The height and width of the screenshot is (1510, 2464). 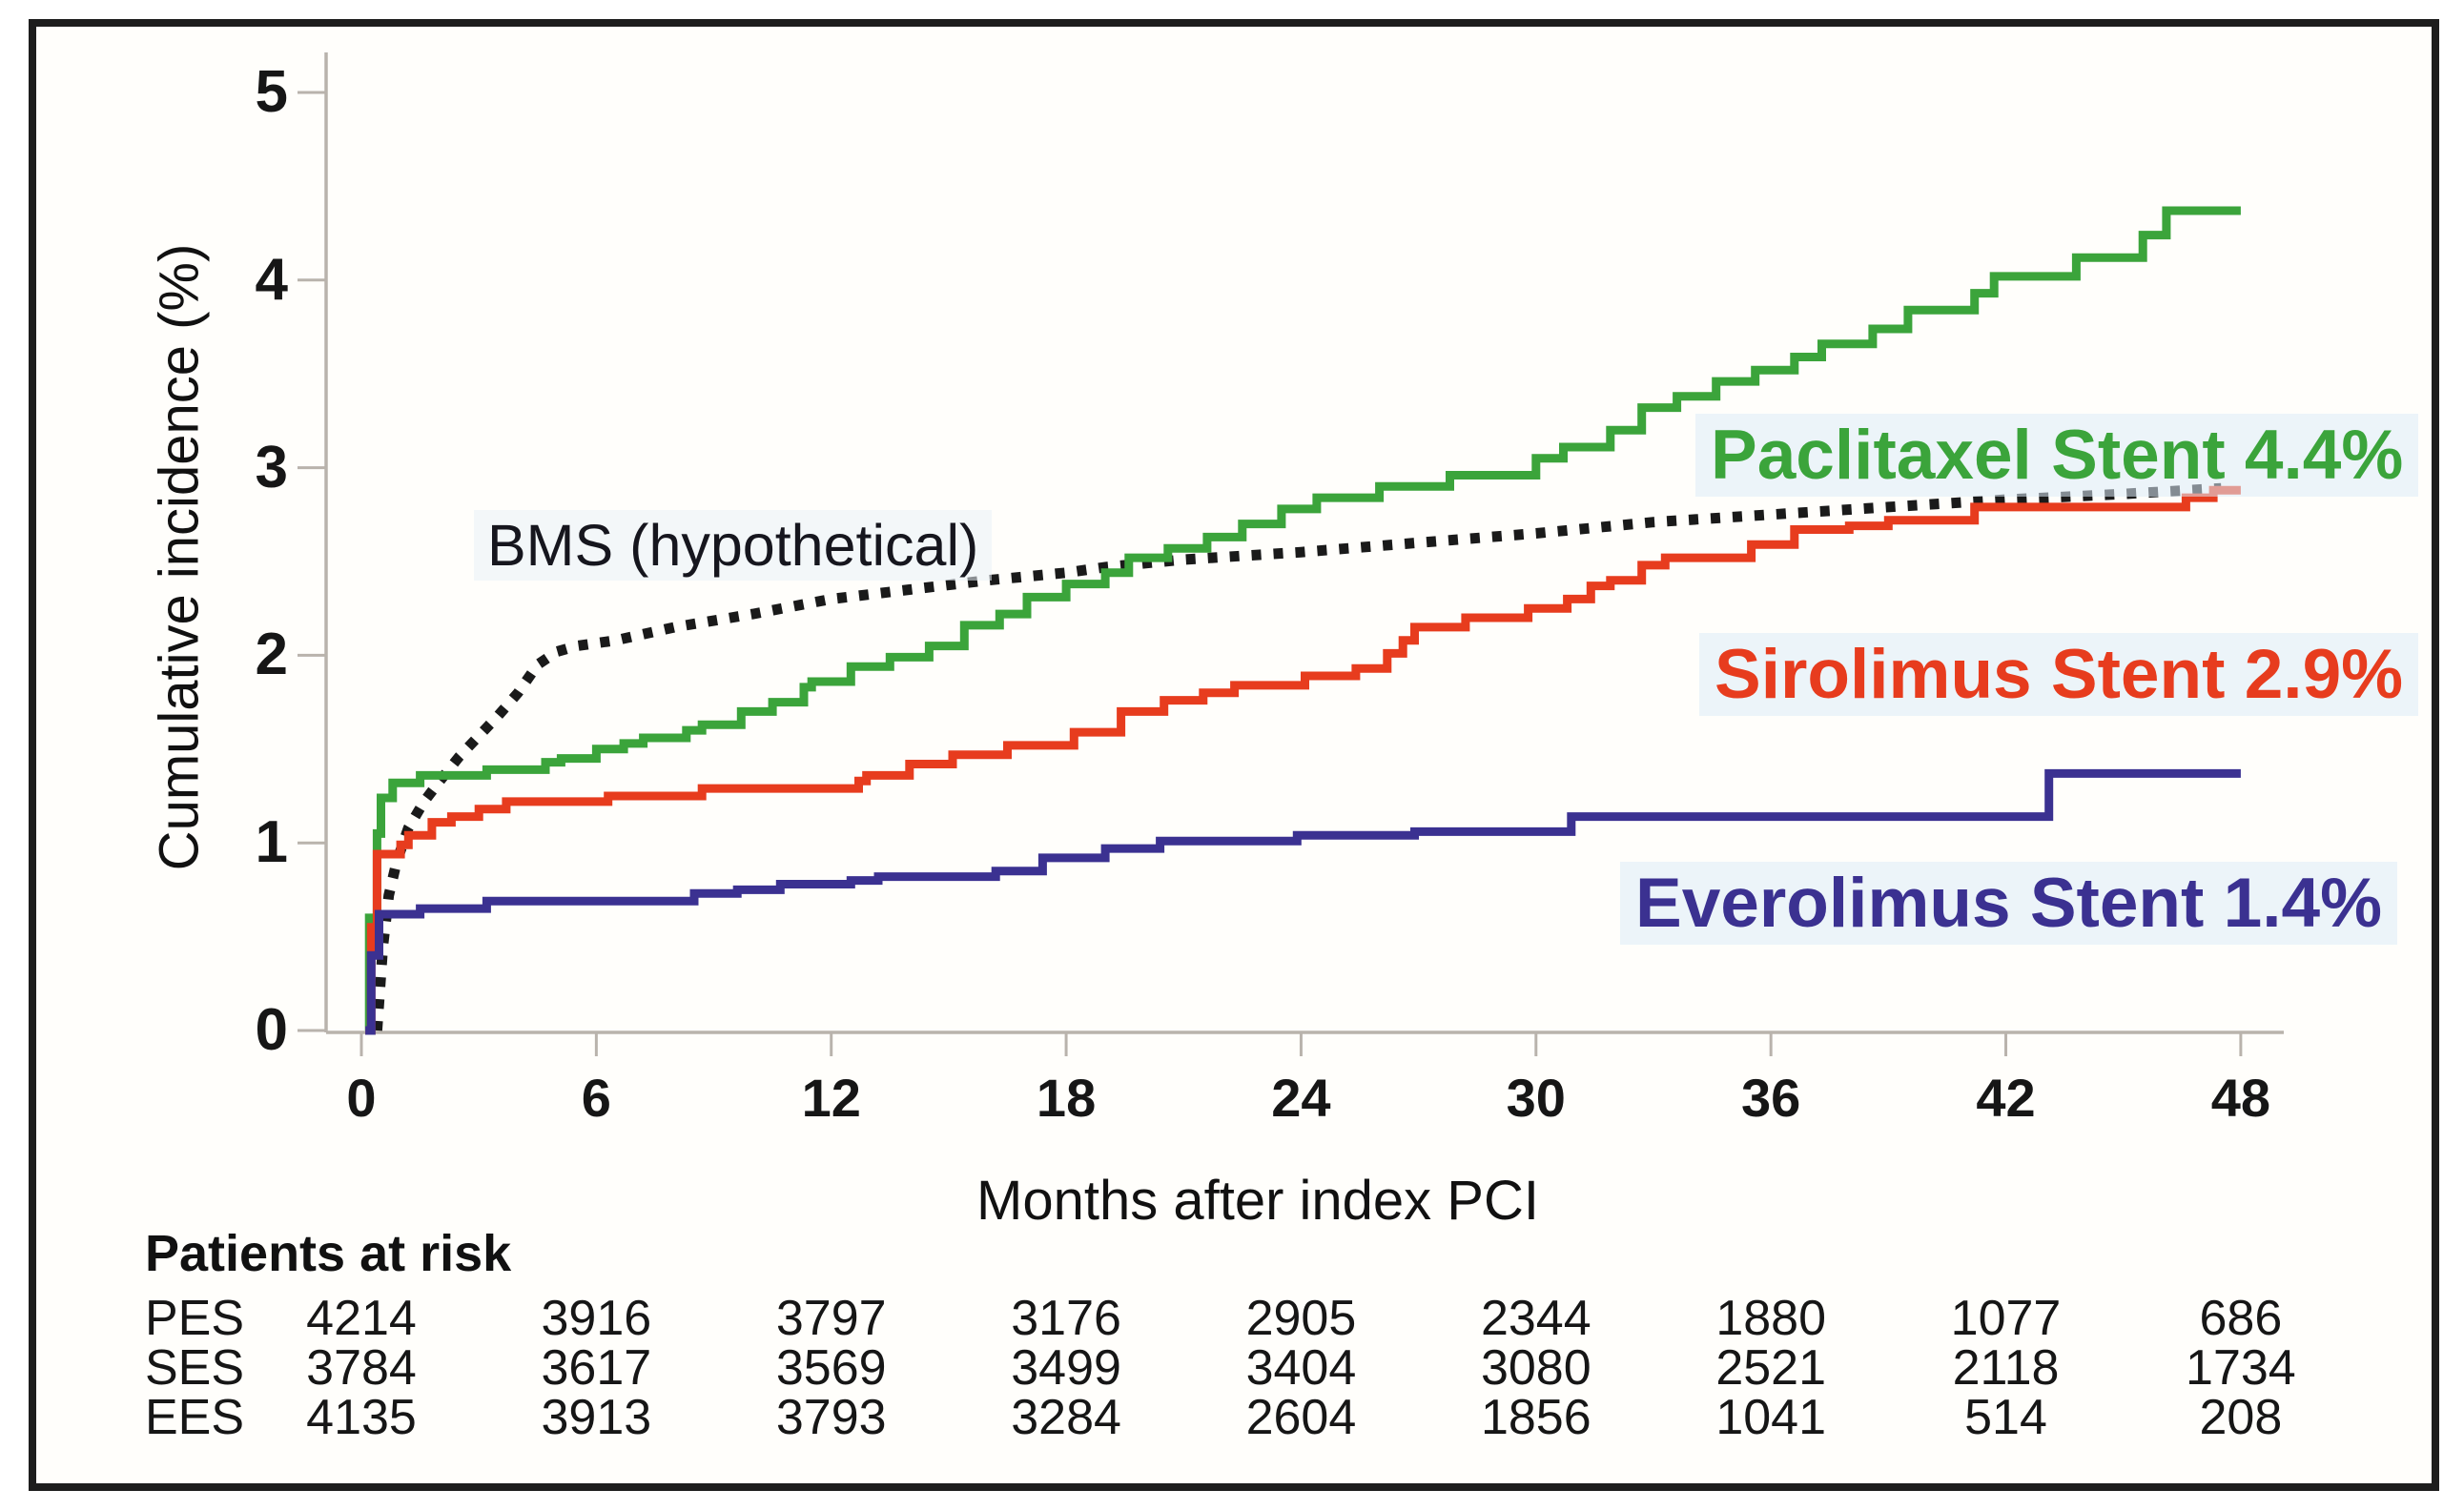 What do you see at coordinates (195, 1417) in the screenshot?
I see `risk-row-label: EES` at bounding box center [195, 1417].